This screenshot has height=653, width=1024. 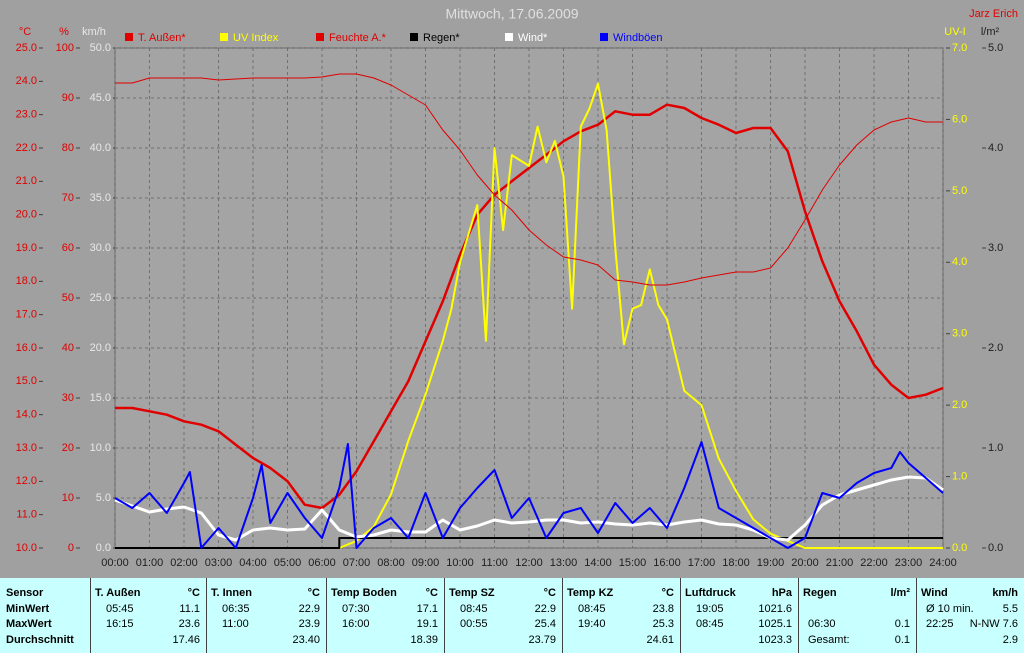 What do you see at coordinates (184, 563) in the screenshot?
I see `x-tick-label: 02:00` at bounding box center [184, 563].